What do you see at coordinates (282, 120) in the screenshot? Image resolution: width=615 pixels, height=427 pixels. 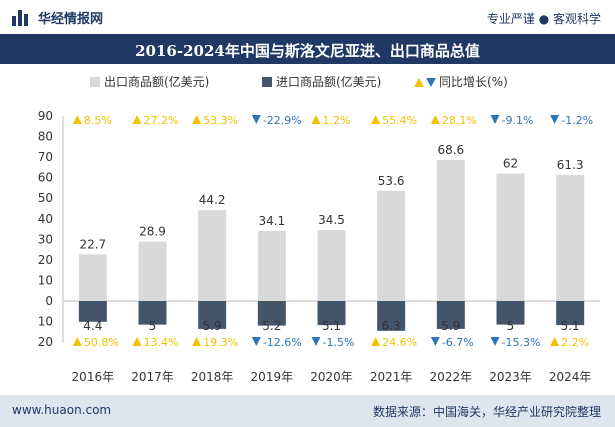 I see `export-growth-label: -22.9%` at bounding box center [282, 120].